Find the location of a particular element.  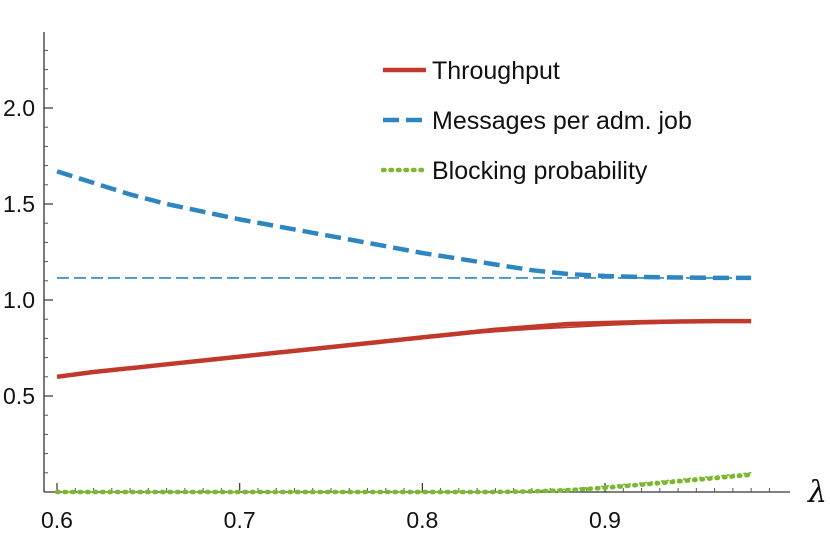

legend-label: Blocking probability is located at coordinates (540, 171).